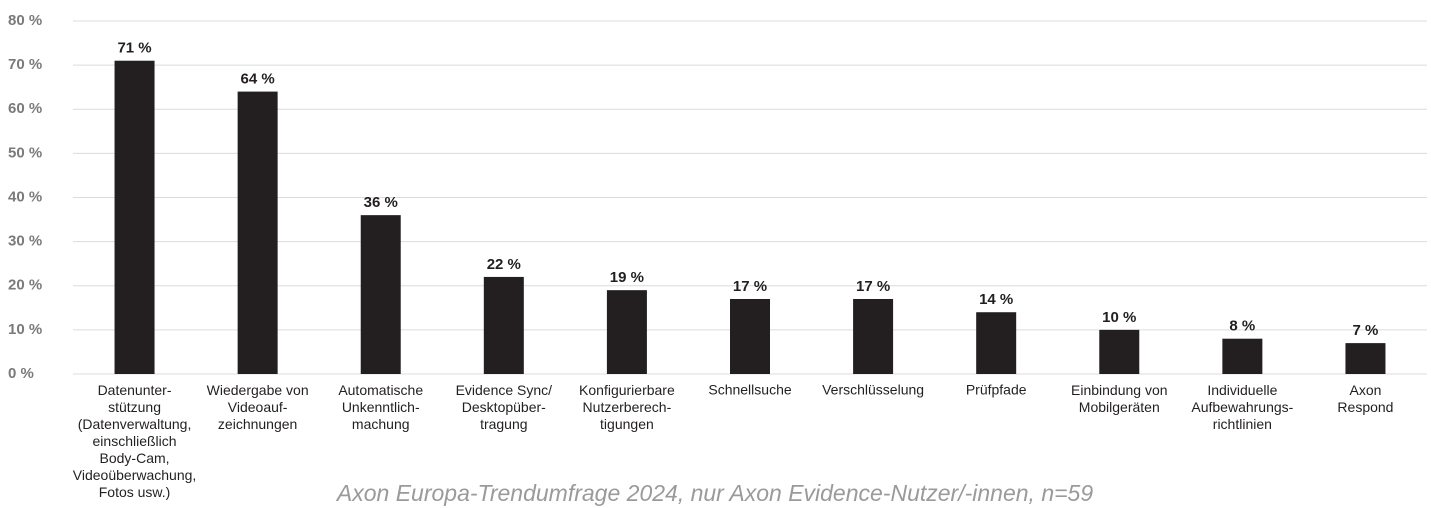 The width and height of the screenshot is (1431, 508). I want to click on x-tick-label: Automatische Unkenntlich-machung, so click(380, 407).